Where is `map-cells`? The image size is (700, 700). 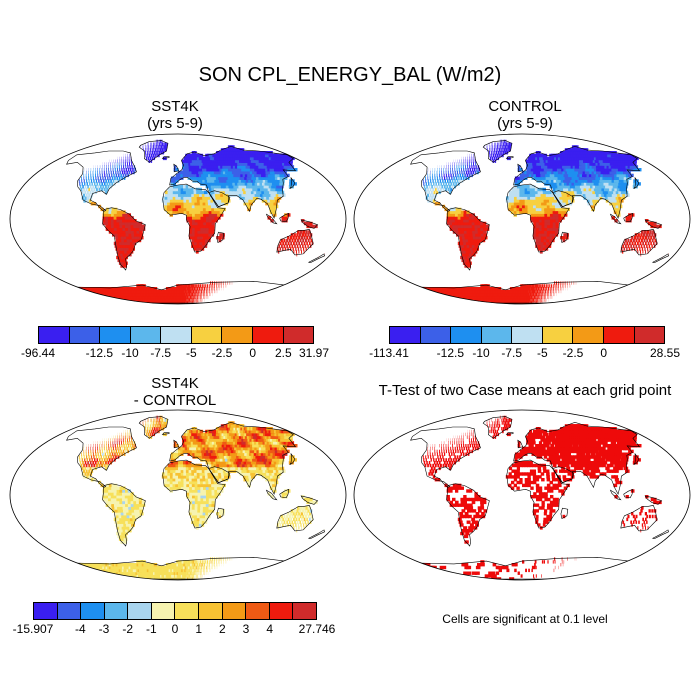
map-cells is located at coordinates (195, 221).